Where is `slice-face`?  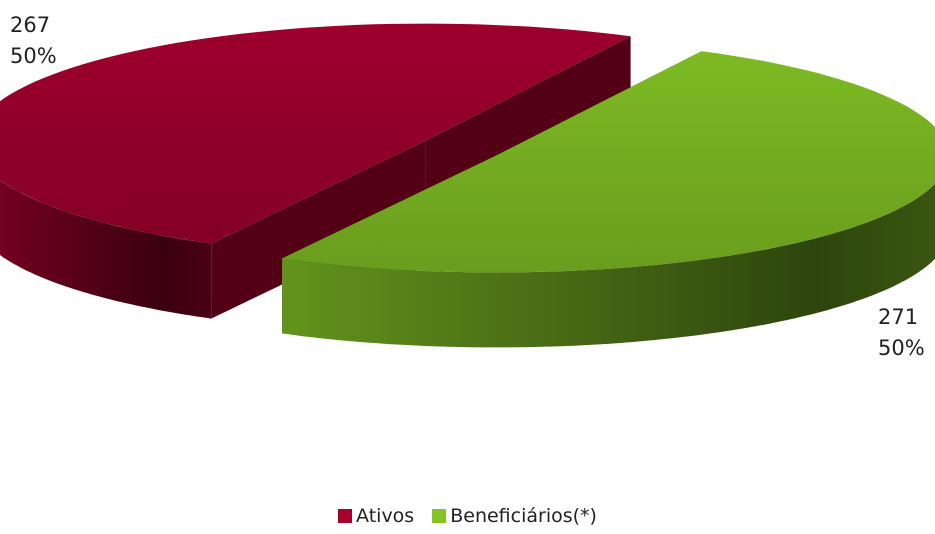
slice-face is located at coordinates (318, 229).